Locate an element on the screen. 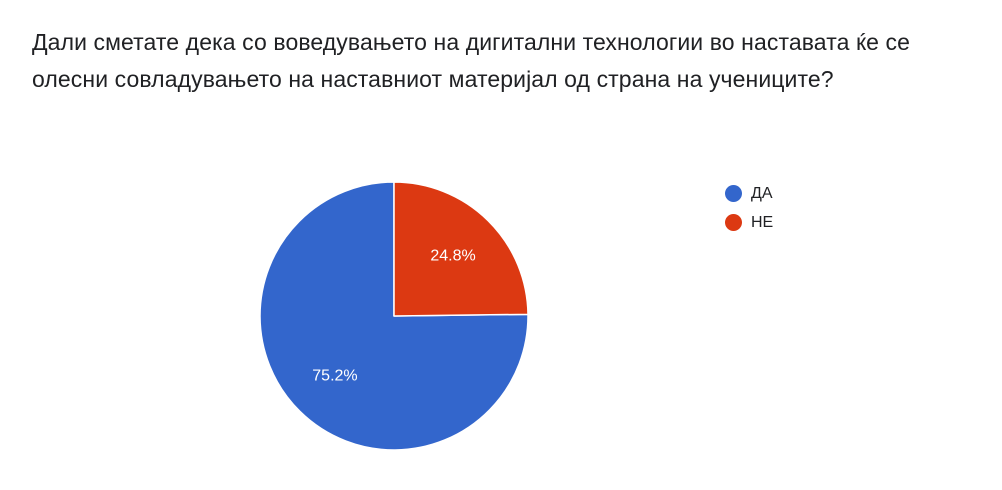  pie-slice-ne-label: 24.8% is located at coordinates (452, 256).